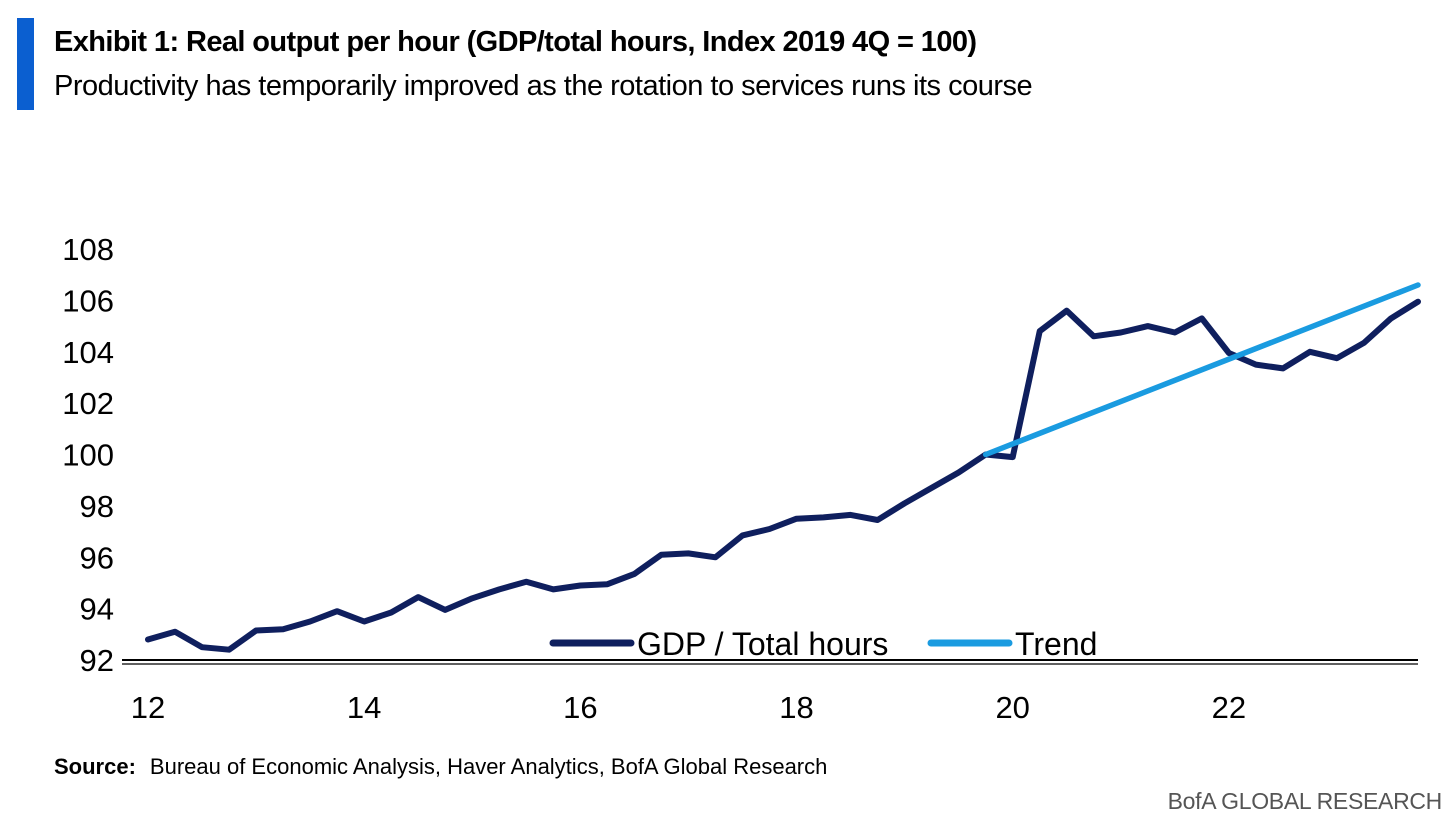 This screenshot has width=1456, height=837. What do you see at coordinates (97, 660) in the screenshot?
I see `y-tick-label: 92` at bounding box center [97, 660].